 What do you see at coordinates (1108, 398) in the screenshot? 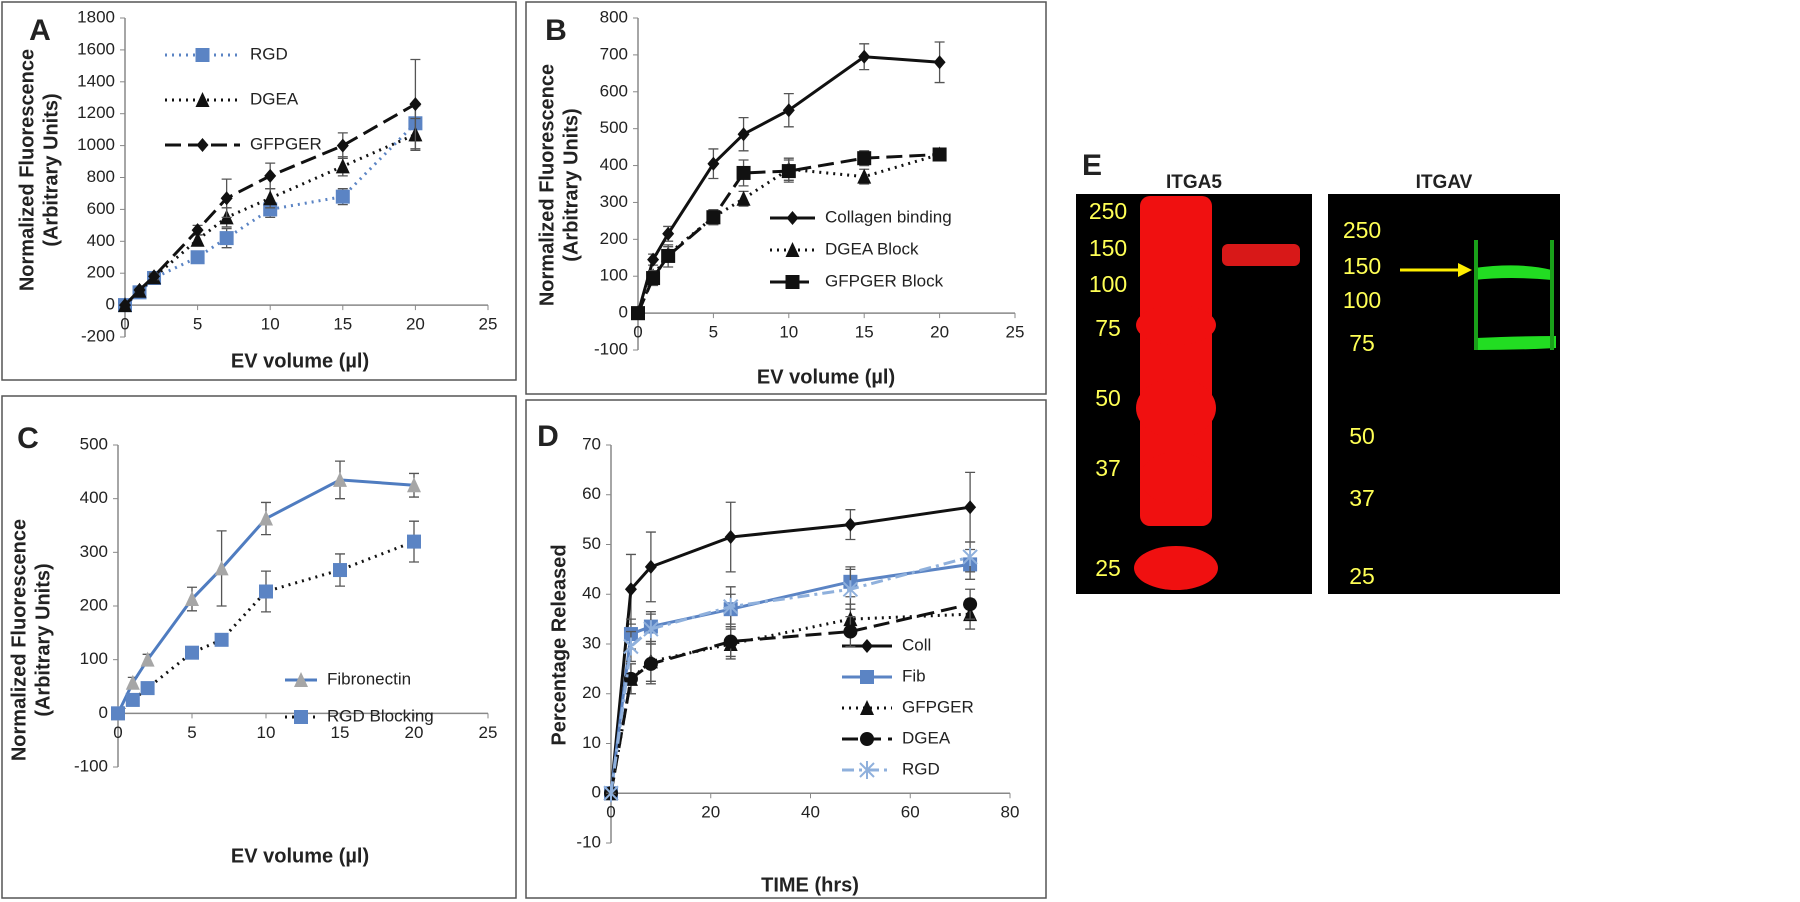
I see `marker-label: 50` at bounding box center [1108, 398].